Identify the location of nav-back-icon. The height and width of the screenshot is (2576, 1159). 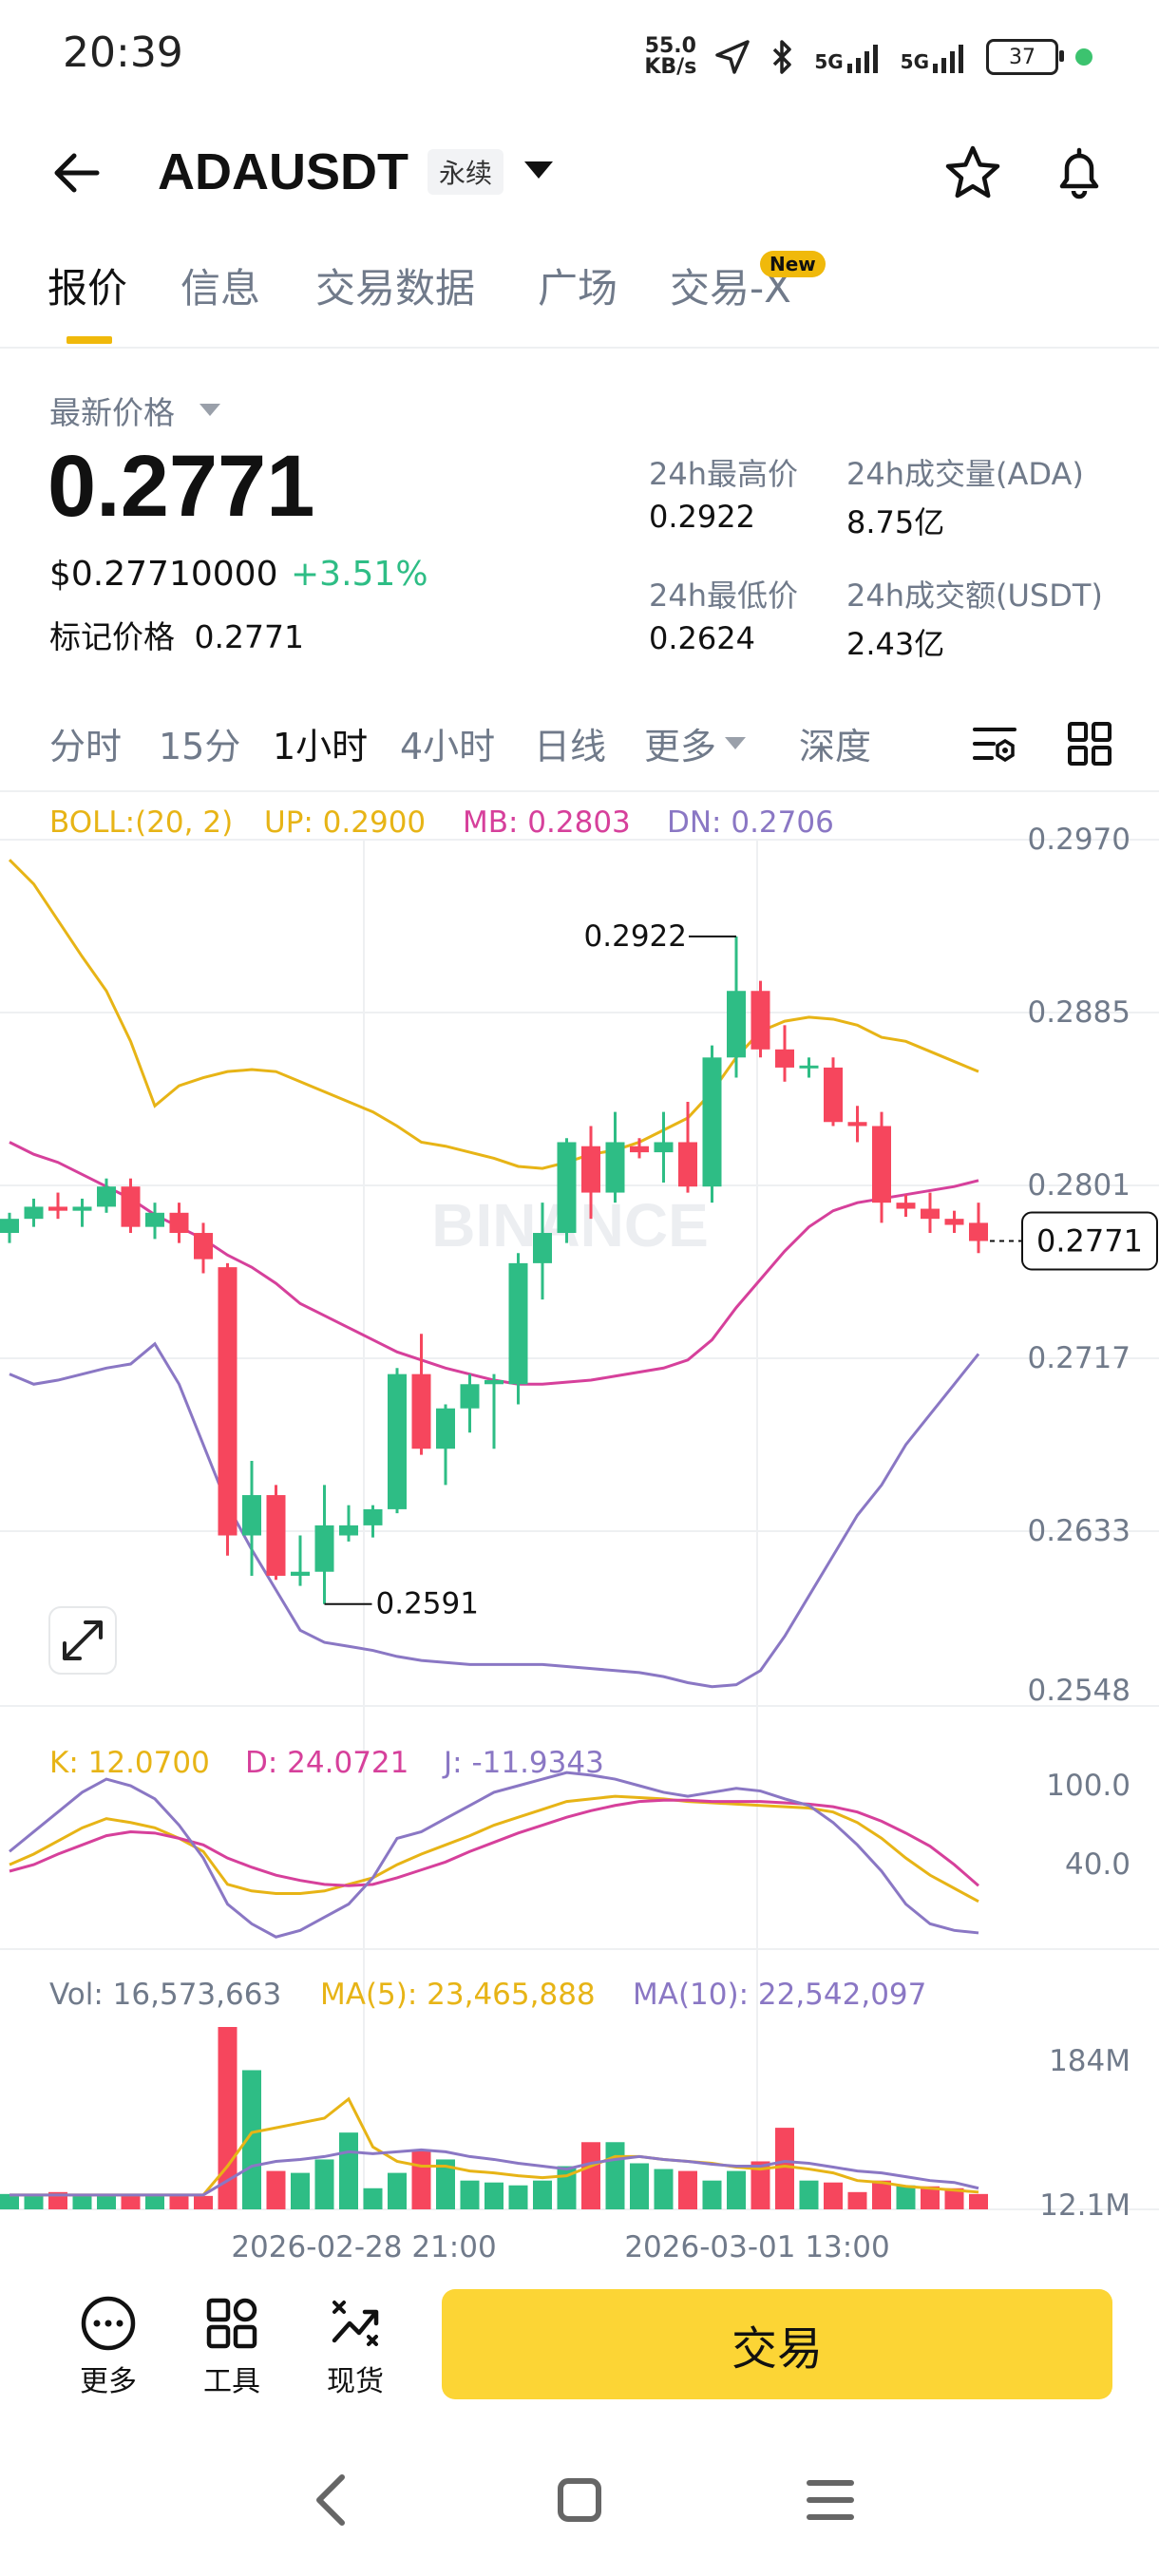
(330, 2500).